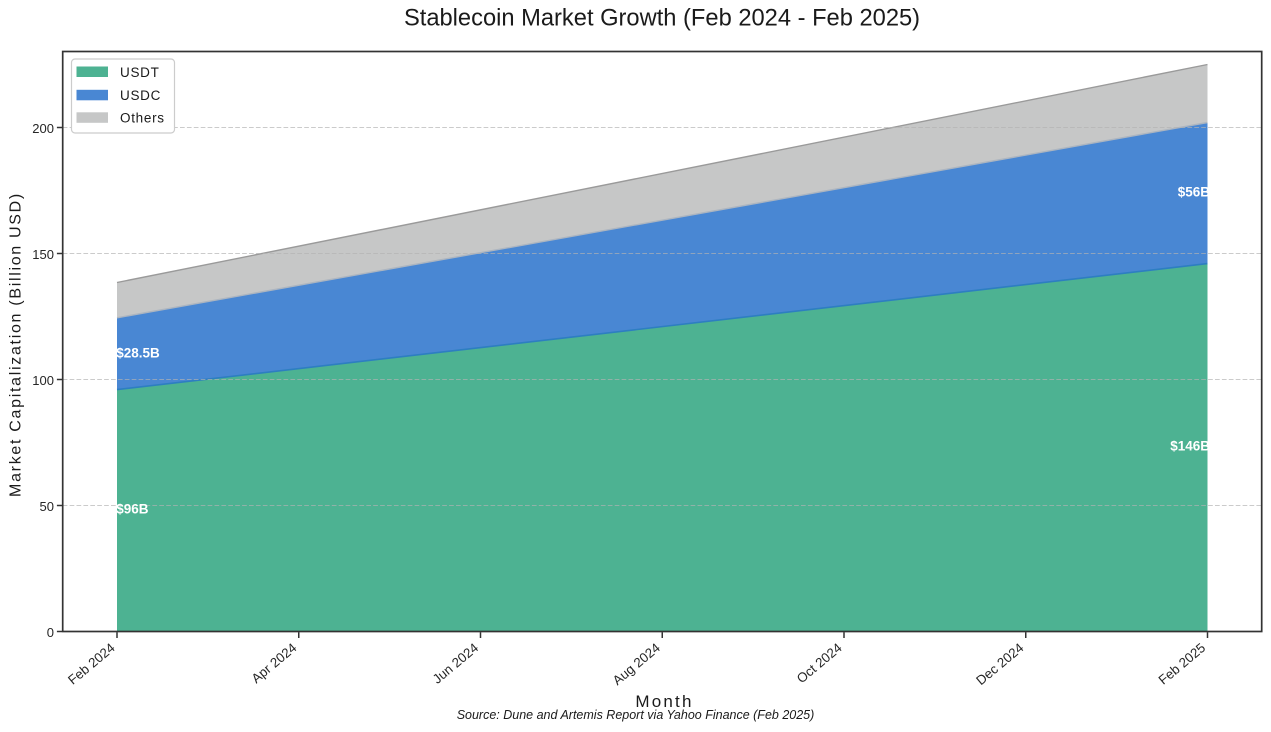 The image size is (1271, 732). Describe the element at coordinates (43, 380) in the screenshot. I see `svg-text: 100` at that location.